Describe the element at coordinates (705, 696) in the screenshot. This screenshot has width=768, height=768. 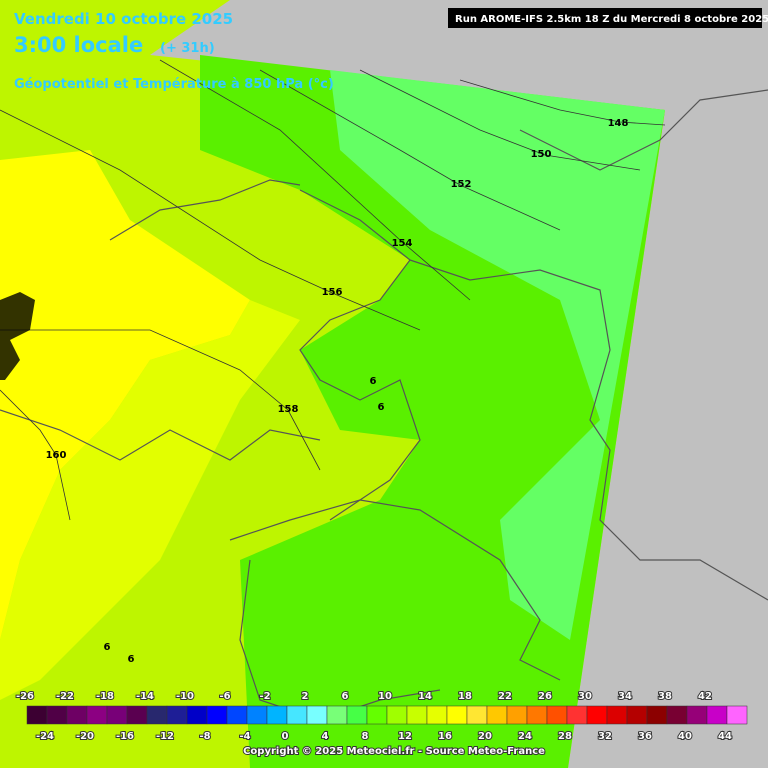
I see `legend-label: 42` at that location.